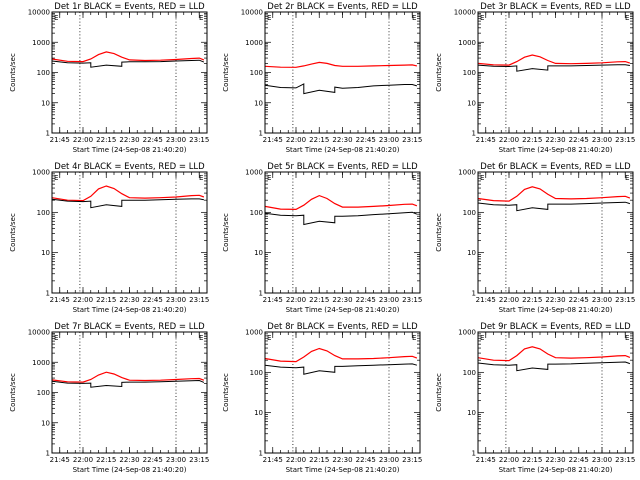 The height and width of the screenshot is (480, 640). Describe the element at coordinates (342, 167) in the screenshot. I see `panel-title: Det 5r BLACK = Events, RED = LLD` at that location.